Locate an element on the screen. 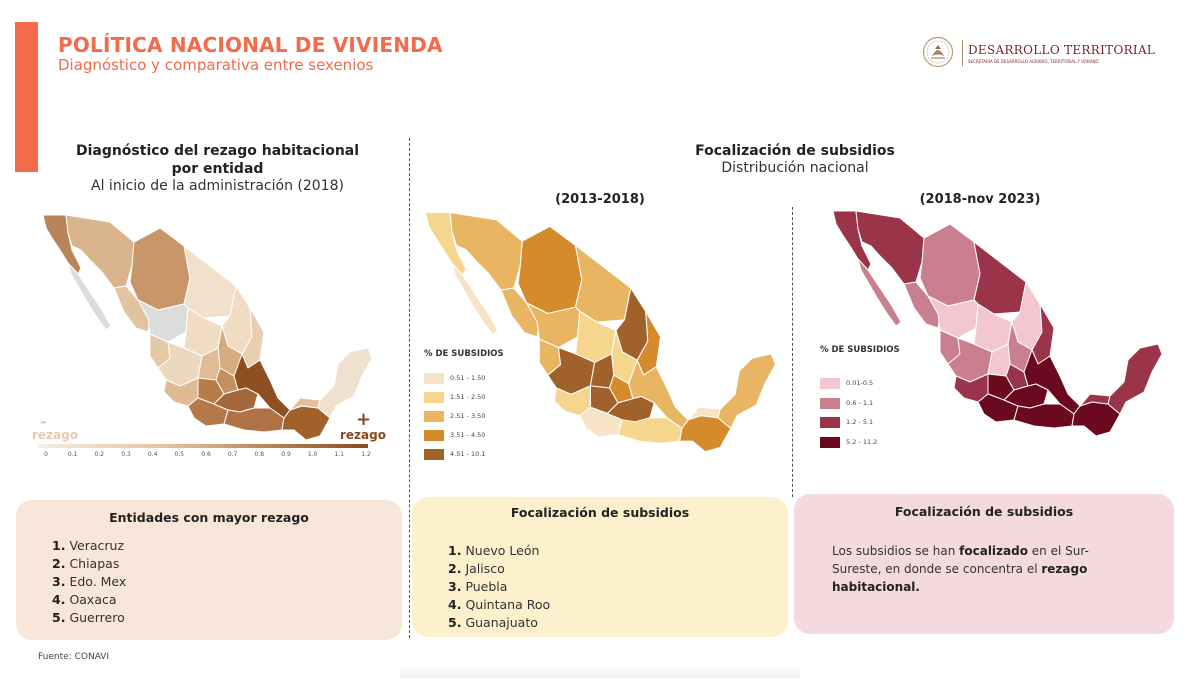  list-item-name: Puebla is located at coordinates (486, 586).